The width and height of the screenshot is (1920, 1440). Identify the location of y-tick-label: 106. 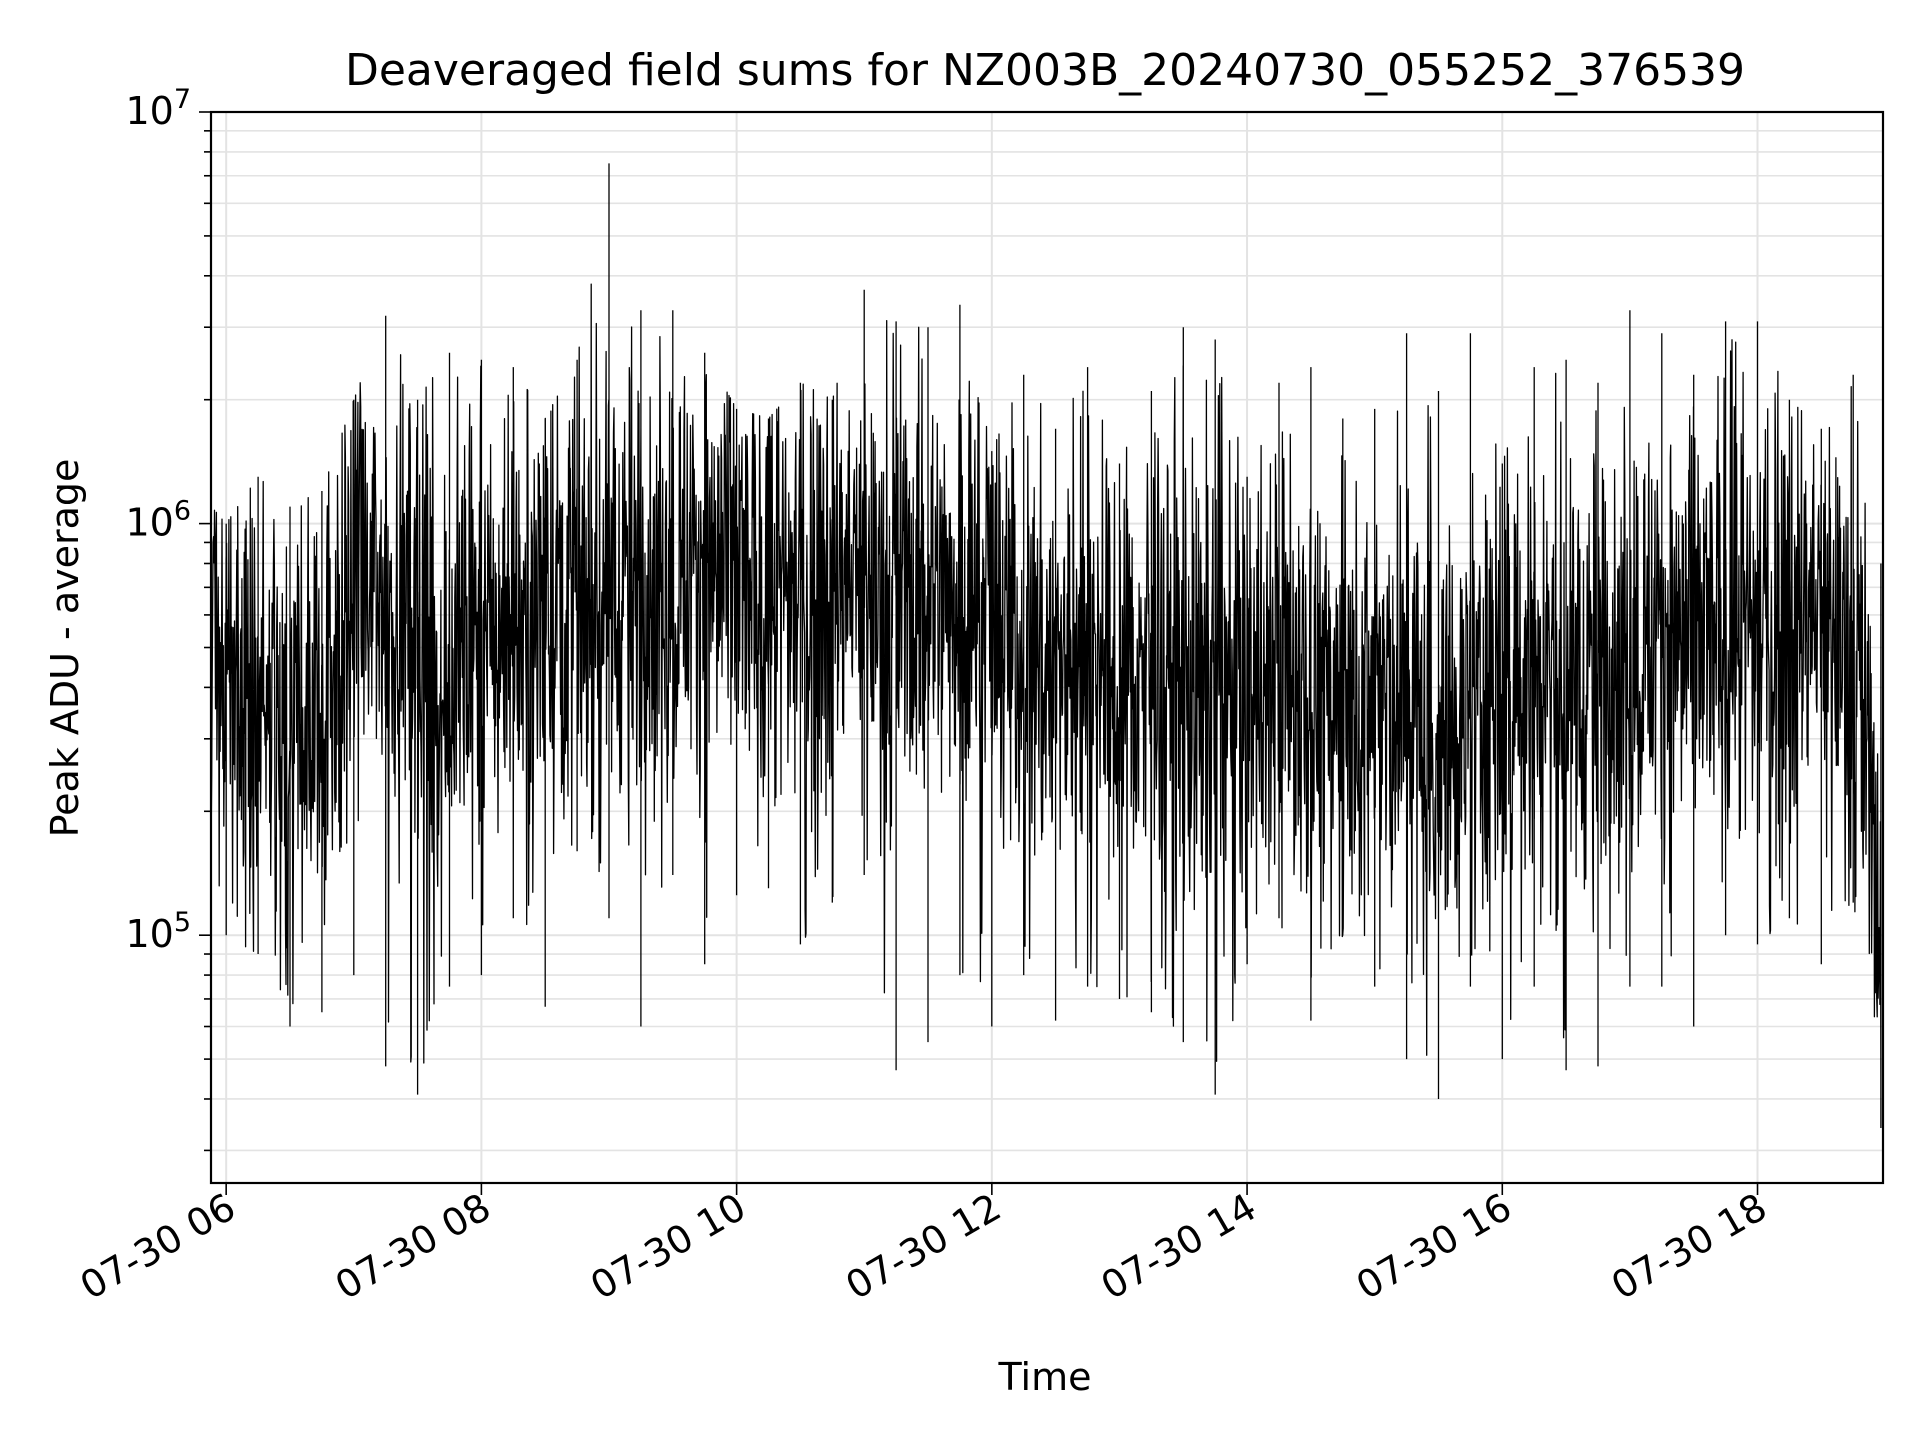
(158, 520).